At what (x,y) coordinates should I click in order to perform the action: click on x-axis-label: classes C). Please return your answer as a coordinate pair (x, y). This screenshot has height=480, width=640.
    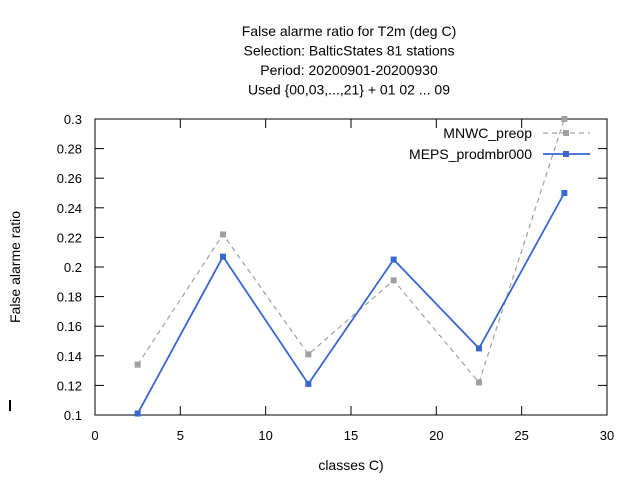
    Looking at the image, I should click on (350, 465).